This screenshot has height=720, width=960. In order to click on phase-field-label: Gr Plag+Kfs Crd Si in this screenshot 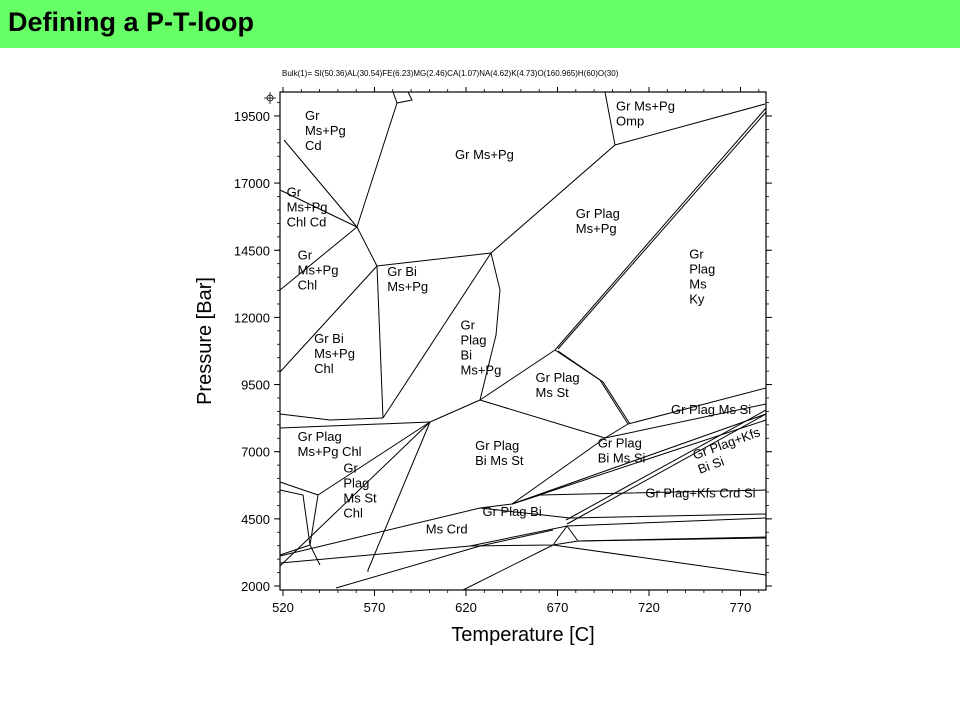, I will do `click(700, 492)`.